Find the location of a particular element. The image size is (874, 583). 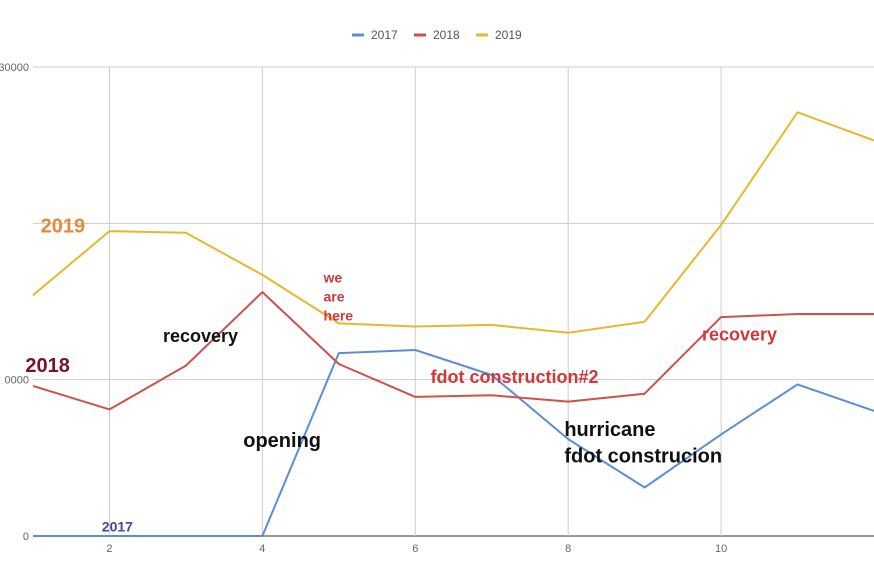

x-tick-label: 8 is located at coordinates (568, 549).